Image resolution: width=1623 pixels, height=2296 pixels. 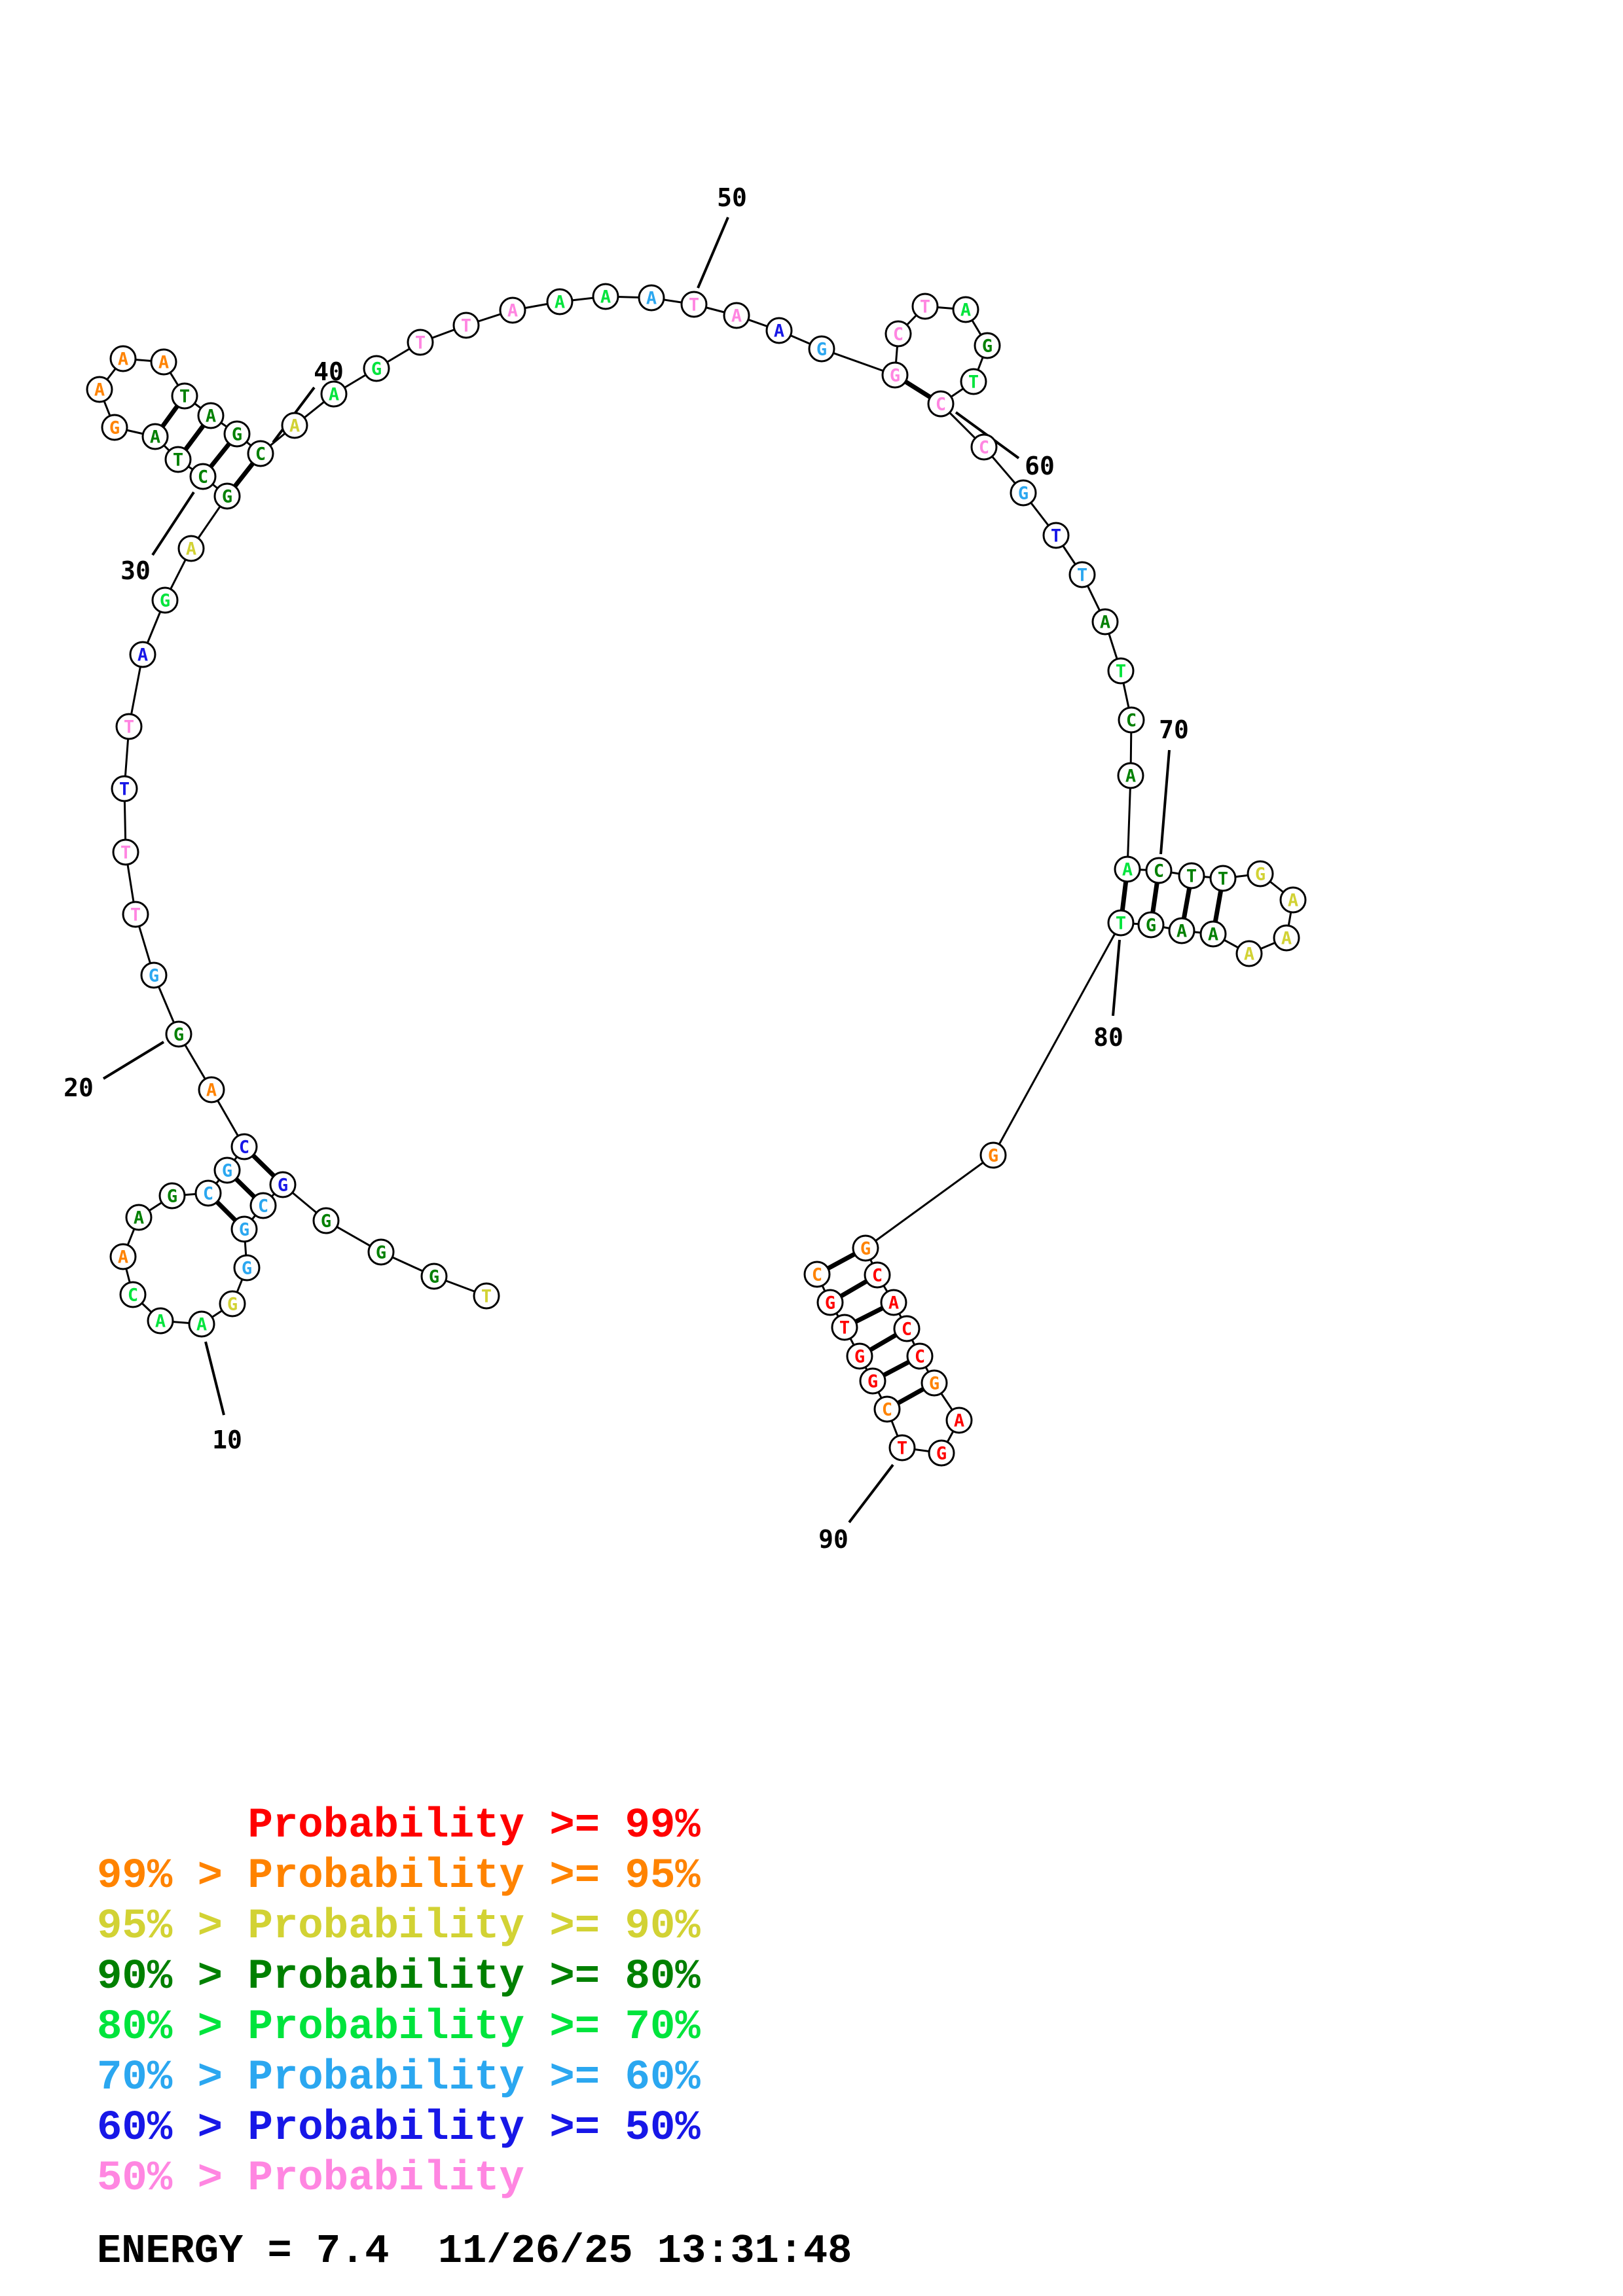 What do you see at coordinates (399, 2128) in the screenshot?
I see `legend-line-6: 60% > Probability >= 50%` at bounding box center [399, 2128].